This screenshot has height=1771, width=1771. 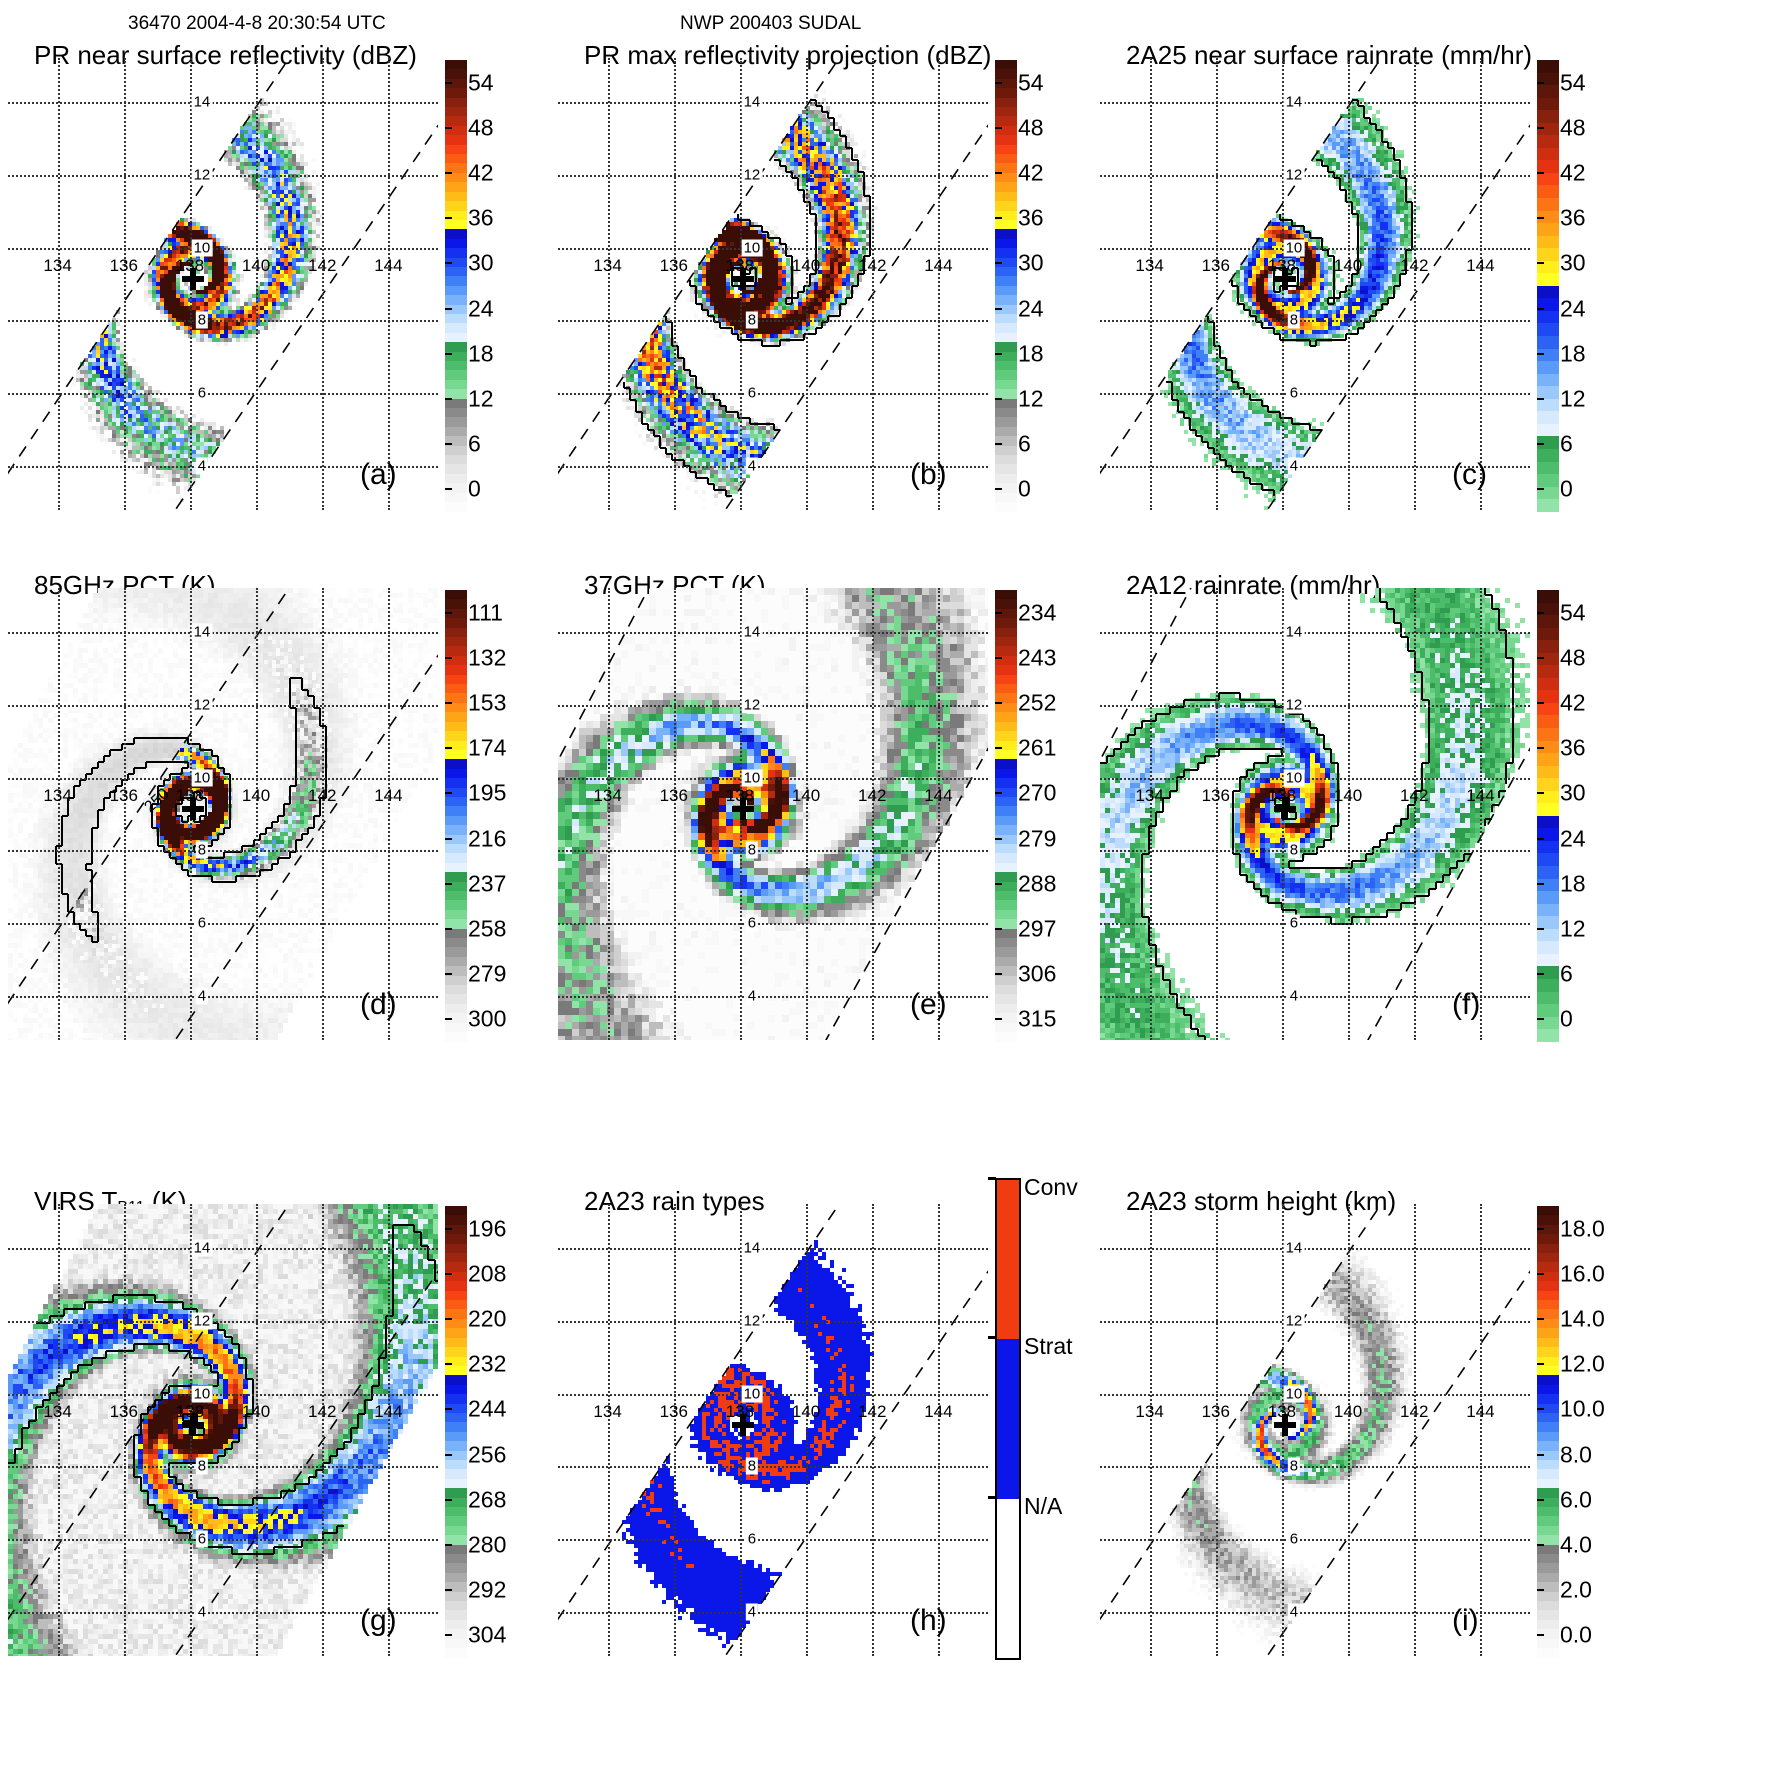 What do you see at coordinates (1465, 1621) in the screenshot?
I see `panel-tag-i: (i)` at bounding box center [1465, 1621].